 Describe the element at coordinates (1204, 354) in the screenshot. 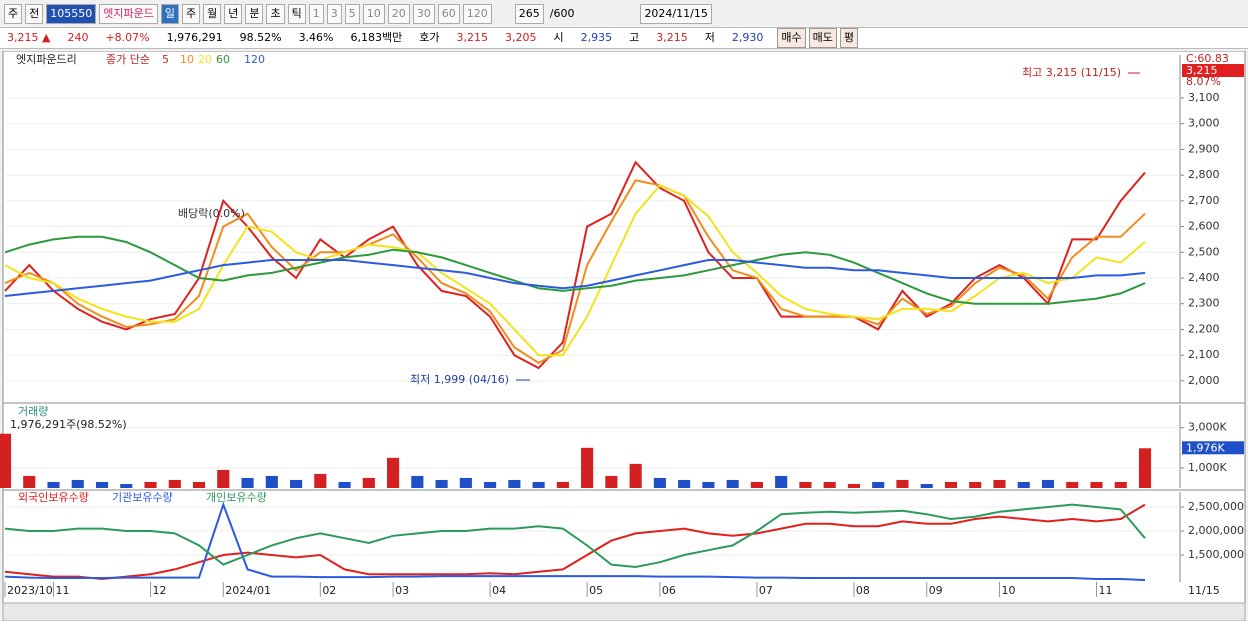

I see `y-tick-label: 2,100` at that location.